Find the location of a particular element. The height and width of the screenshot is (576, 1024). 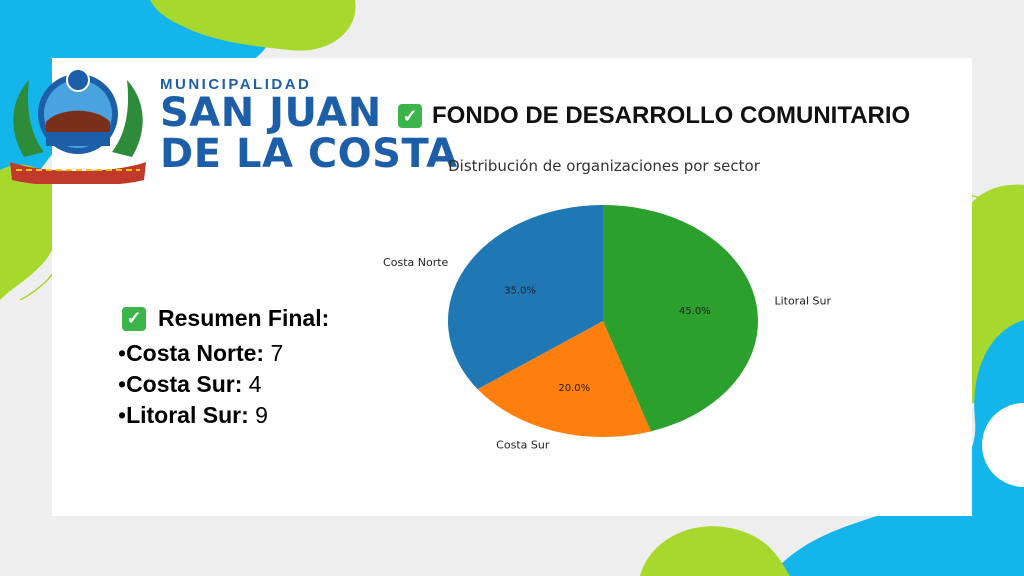

pie-category-label: Costa Norte is located at coordinates (415, 262).